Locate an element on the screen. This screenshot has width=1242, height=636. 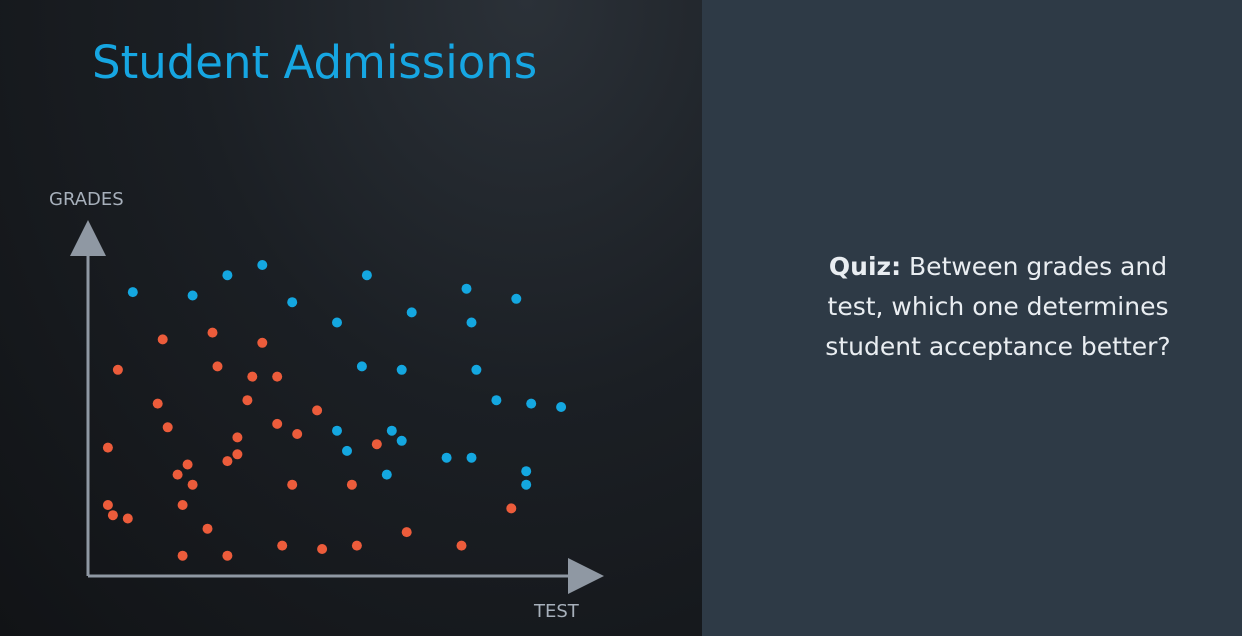
x-axis-label: TEST is located at coordinates (556, 611).